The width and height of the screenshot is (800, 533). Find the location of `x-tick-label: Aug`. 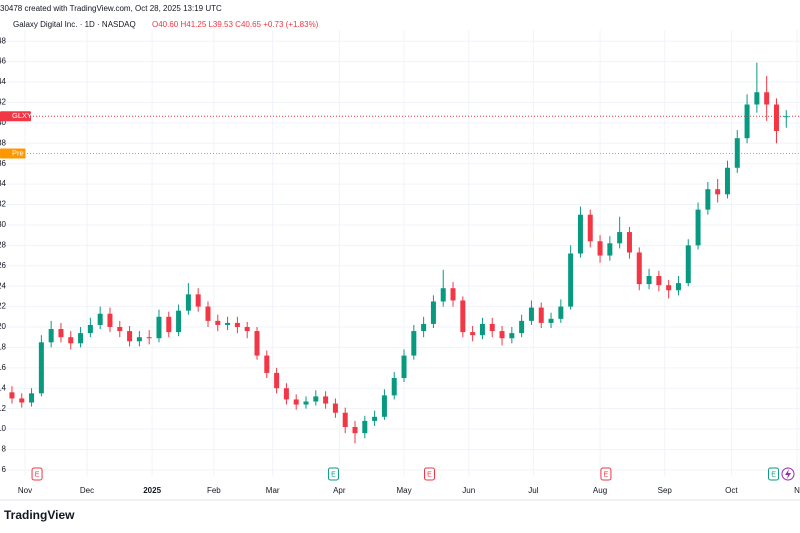

x-tick-label: Aug is located at coordinates (600, 490).